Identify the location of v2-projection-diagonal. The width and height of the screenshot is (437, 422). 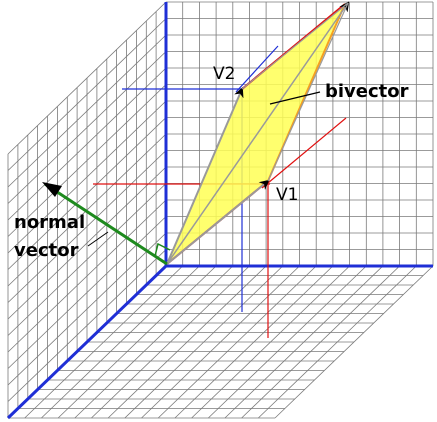
(257, 69).